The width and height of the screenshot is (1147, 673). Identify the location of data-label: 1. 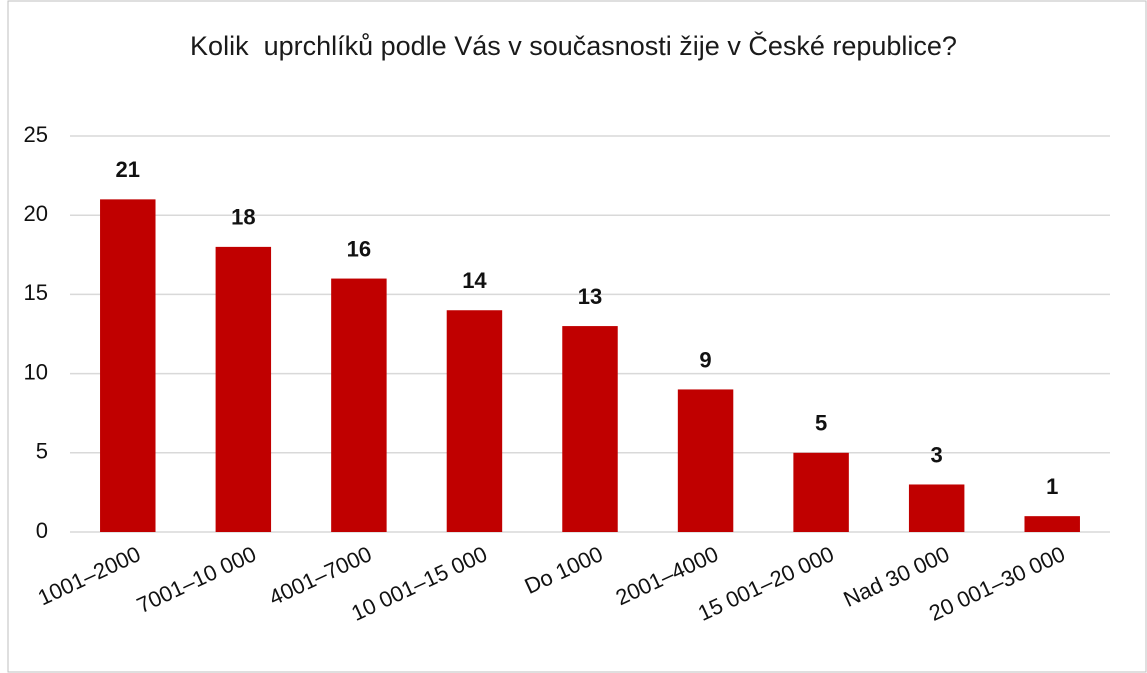
(1052, 486).